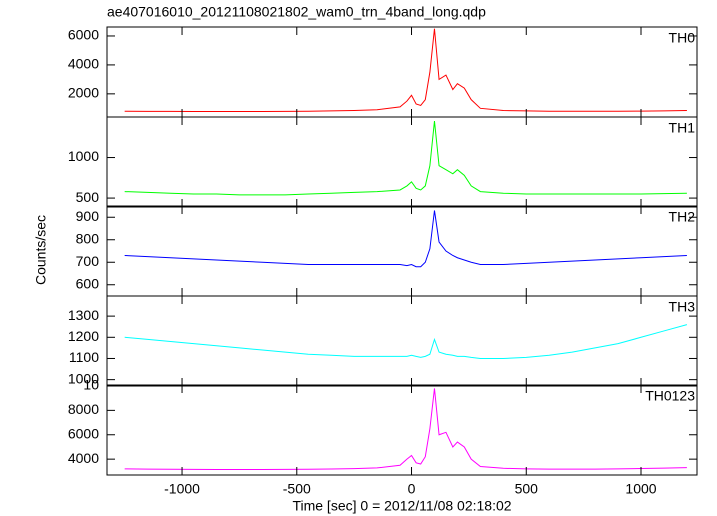 The image size is (717, 516). I want to click on panel-label: TH0, so click(682, 38).